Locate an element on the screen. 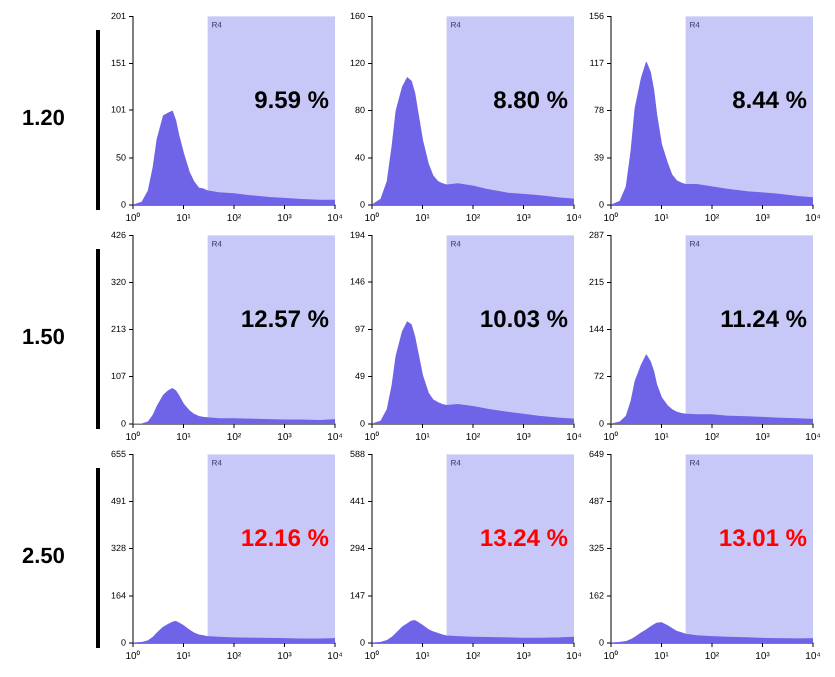  y-tick-label: 97 is located at coordinates (360, 329).